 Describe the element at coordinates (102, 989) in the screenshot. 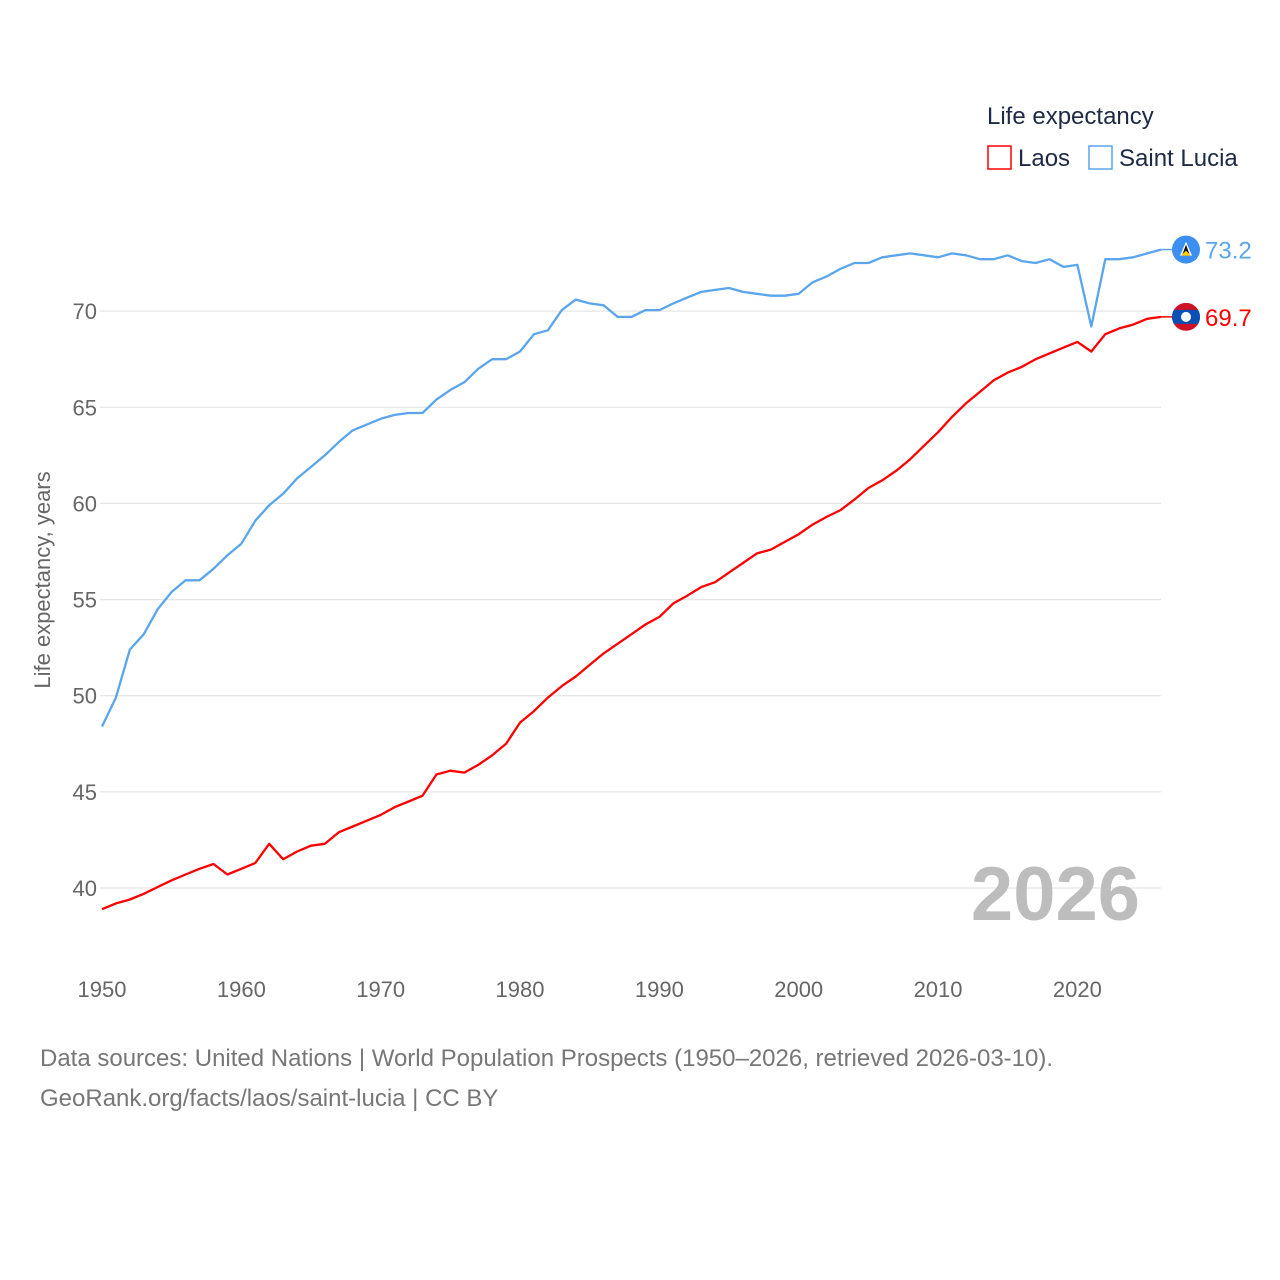

I see `x-tick-label: 1950` at that location.